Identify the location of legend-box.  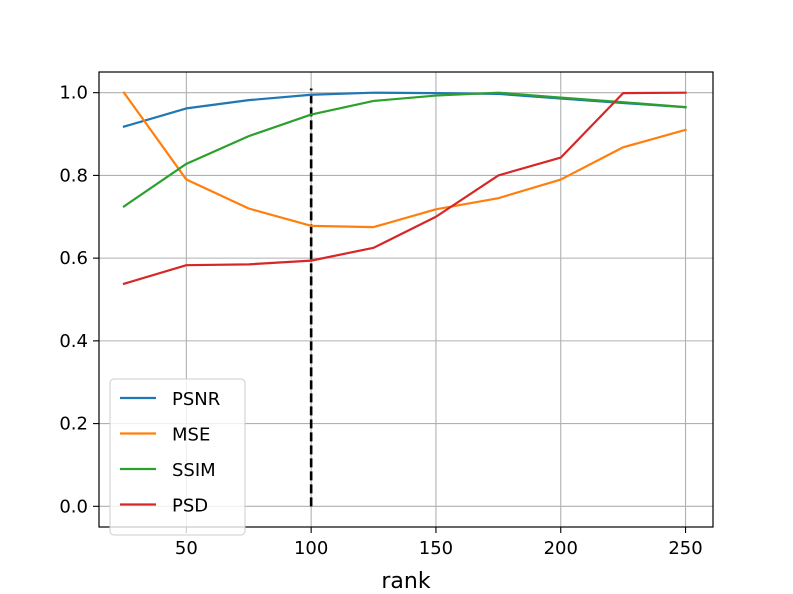
(177, 457).